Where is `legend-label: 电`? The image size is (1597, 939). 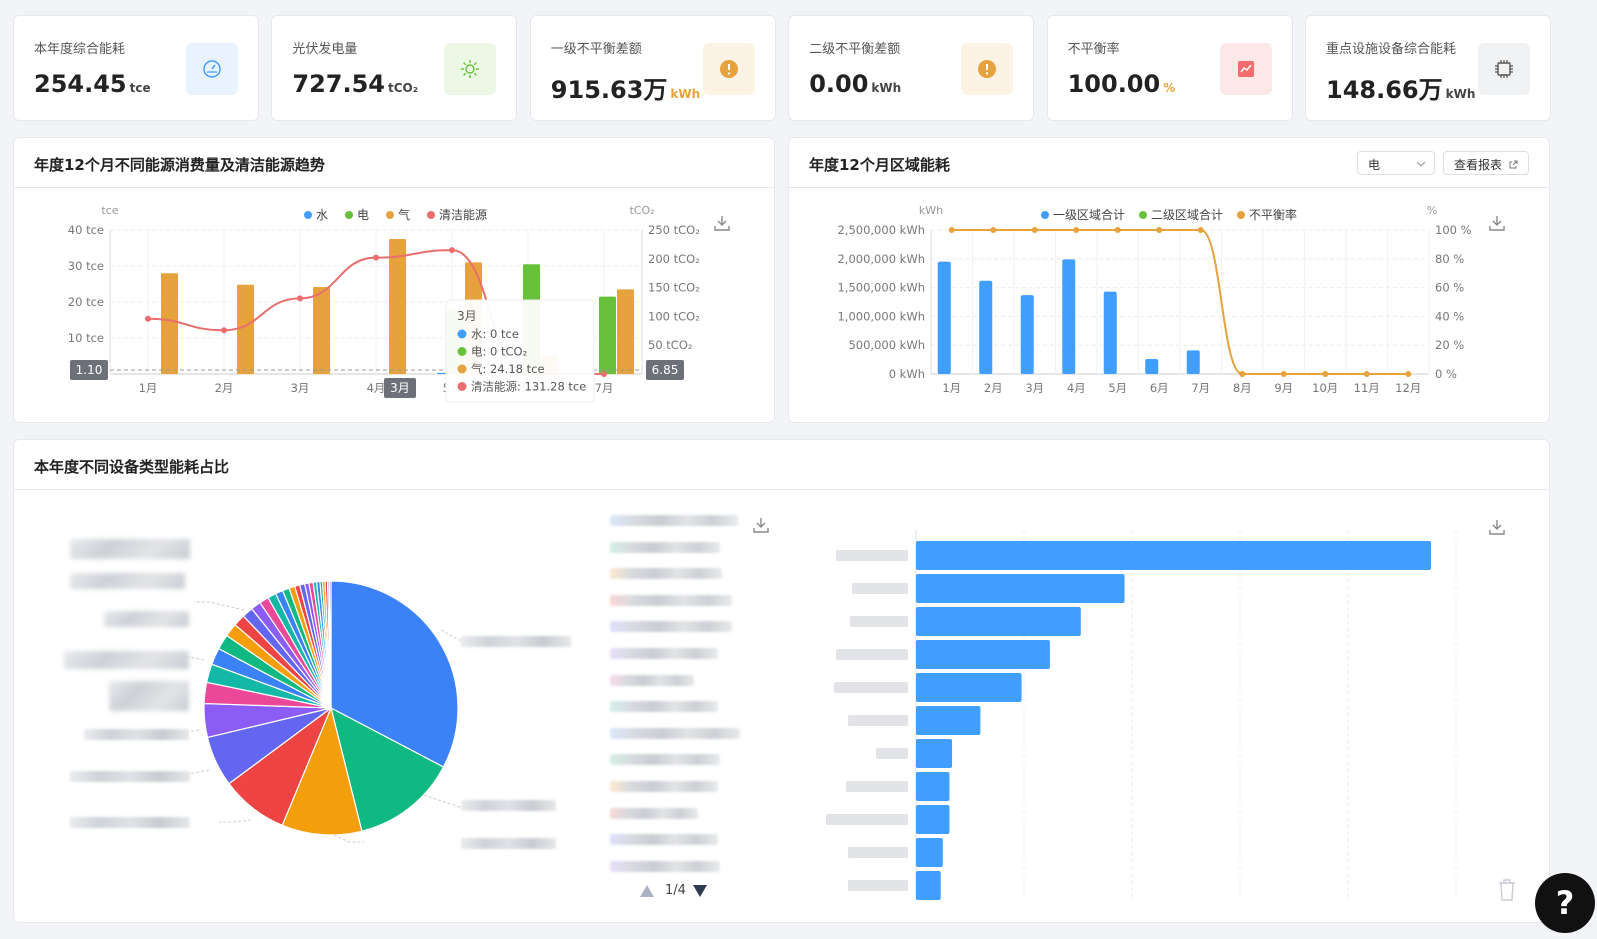
legend-label: 电 is located at coordinates (363, 215).